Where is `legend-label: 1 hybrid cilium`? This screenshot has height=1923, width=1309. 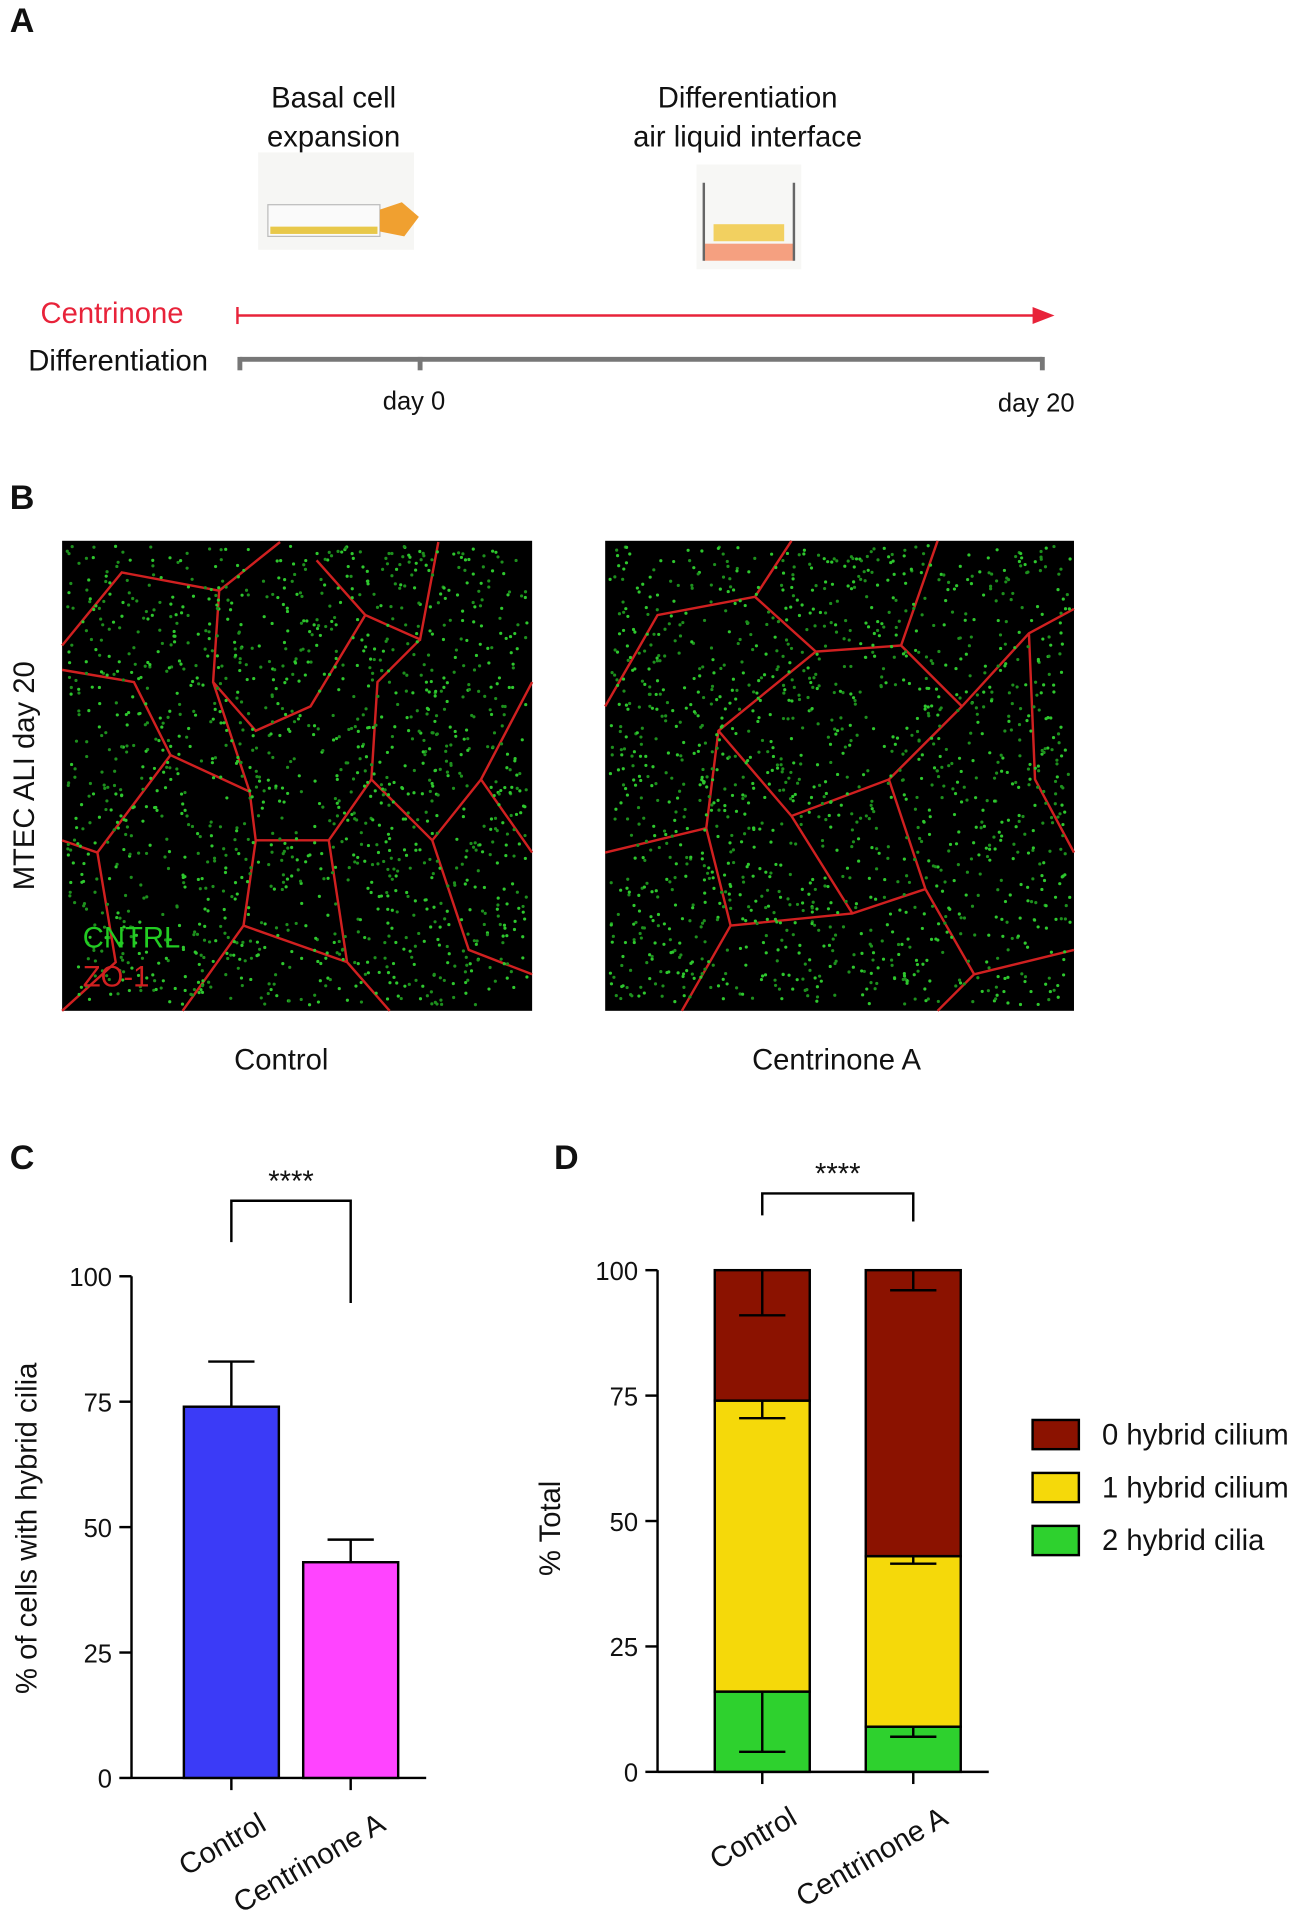
legend-label: 1 hybrid cilium is located at coordinates (1195, 1488).